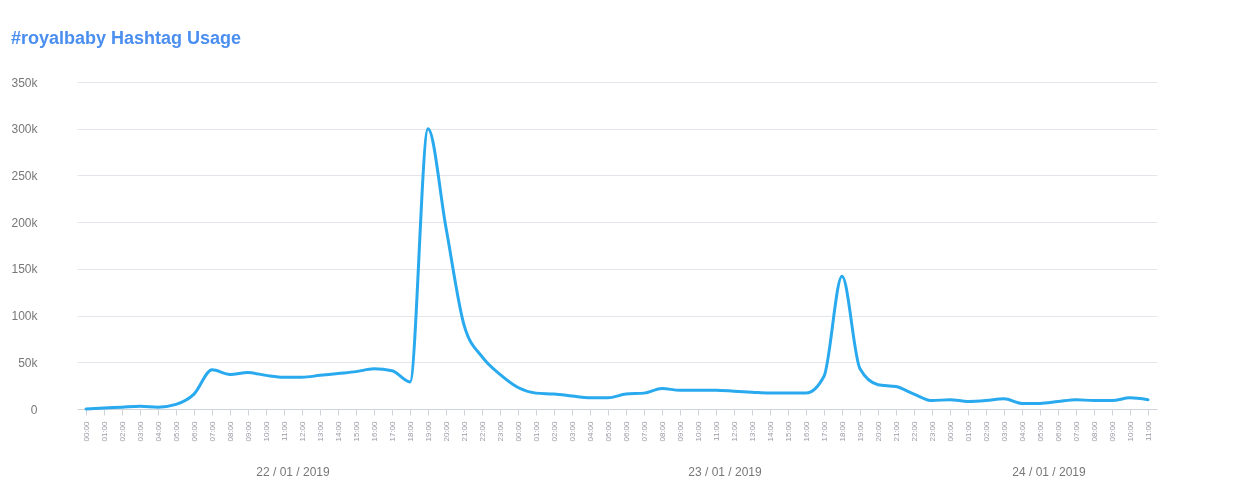 The width and height of the screenshot is (1241, 484). I want to click on y-tick-label: 50k, so click(28, 362).